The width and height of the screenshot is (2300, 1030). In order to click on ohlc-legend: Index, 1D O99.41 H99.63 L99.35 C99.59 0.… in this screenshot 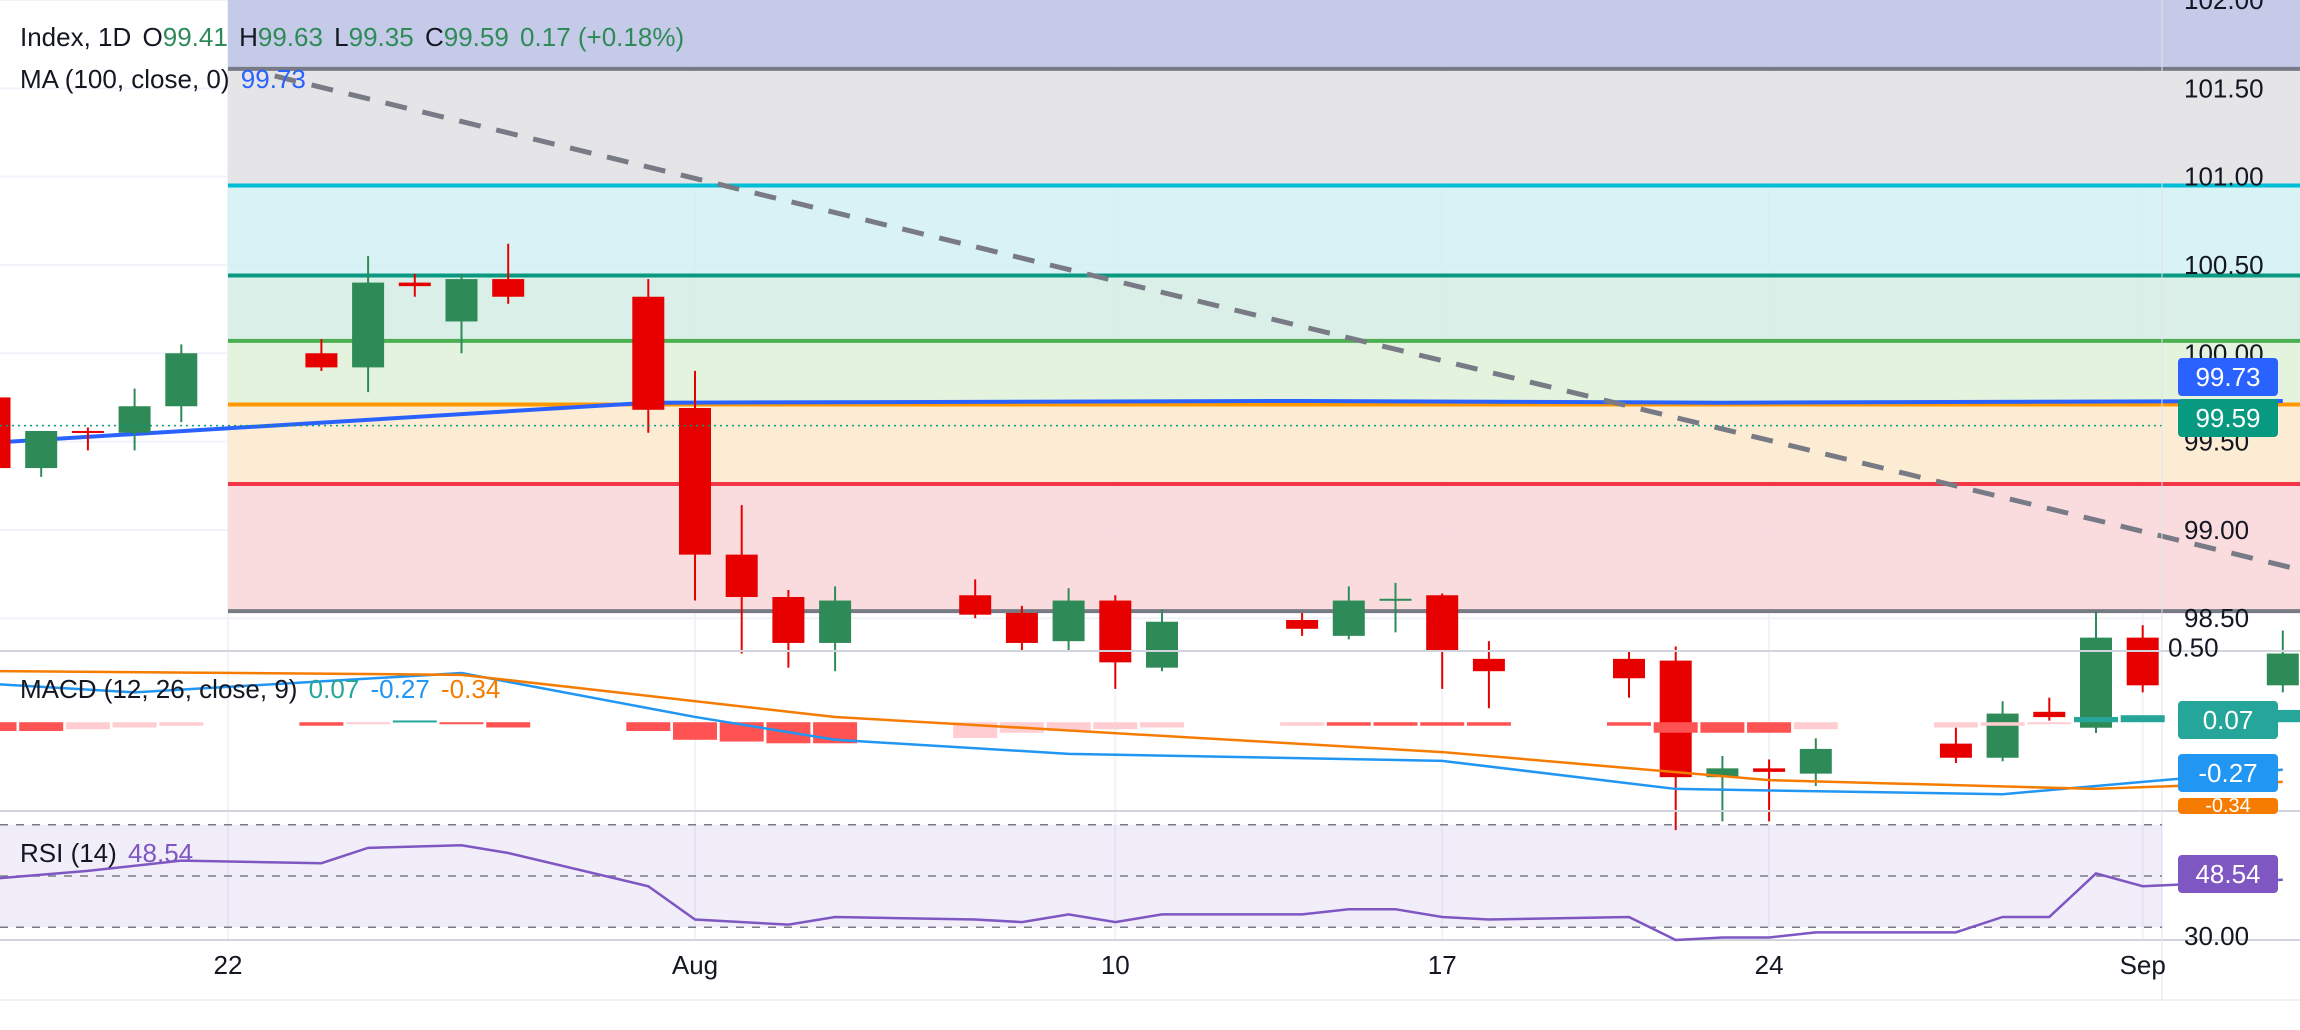, I will do `click(354, 37)`.